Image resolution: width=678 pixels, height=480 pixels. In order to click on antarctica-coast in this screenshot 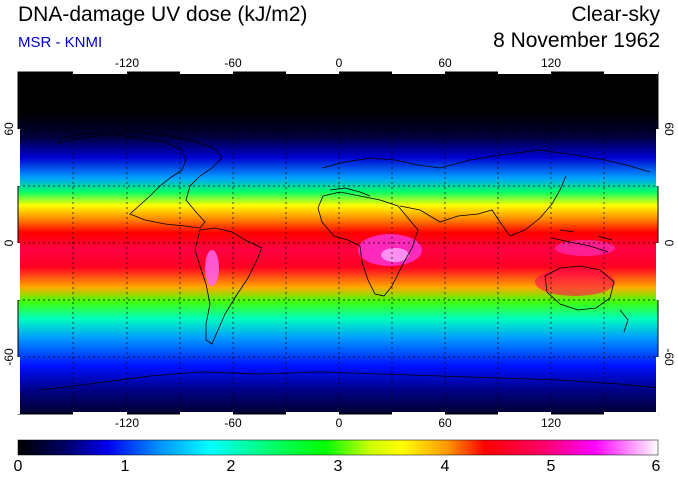, I will do `click(348, 381)`.